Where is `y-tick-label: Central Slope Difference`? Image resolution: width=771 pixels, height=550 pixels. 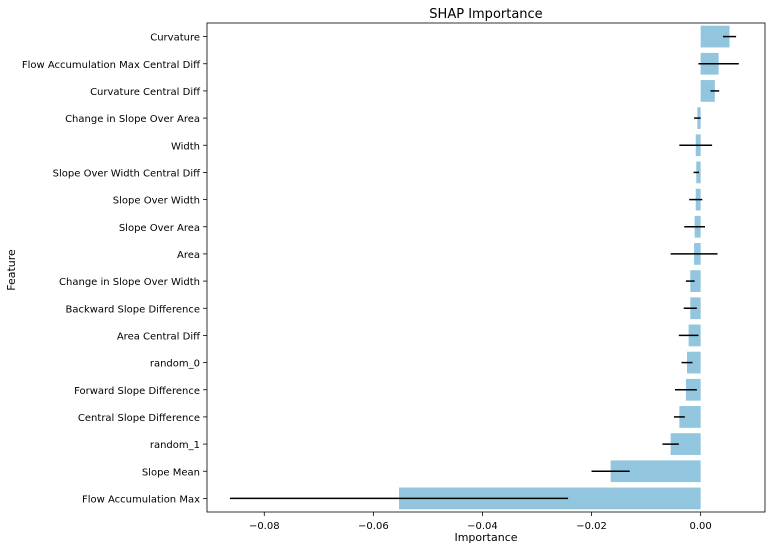 y-tick-label: Central Slope Difference is located at coordinates (139, 418).